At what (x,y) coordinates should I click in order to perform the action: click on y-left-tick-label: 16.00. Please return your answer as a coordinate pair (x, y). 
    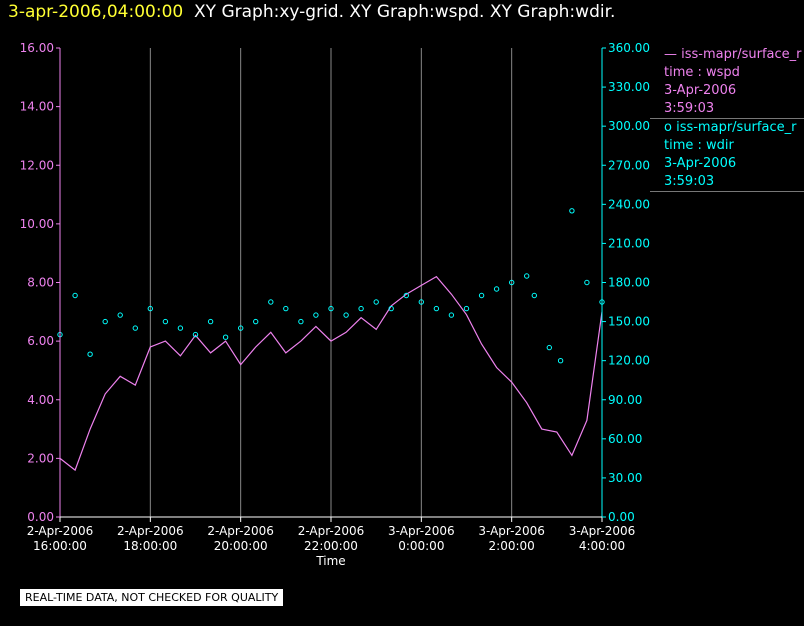
    Looking at the image, I should click on (37, 48).